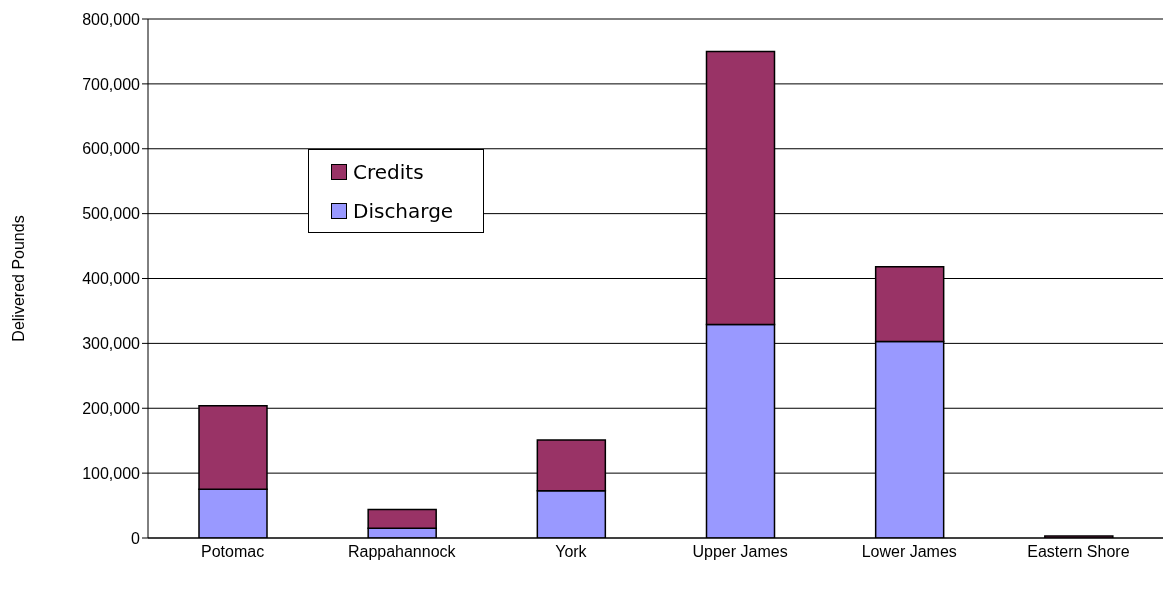 Image resolution: width=1167 pixels, height=590 pixels. What do you see at coordinates (909, 552) in the screenshot?
I see `x-tick-label: Lower James` at bounding box center [909, 552].